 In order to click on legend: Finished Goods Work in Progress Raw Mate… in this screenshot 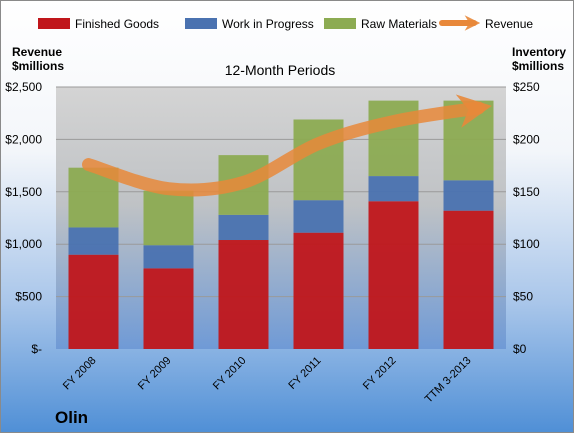, I will do `click(285, 23)`.